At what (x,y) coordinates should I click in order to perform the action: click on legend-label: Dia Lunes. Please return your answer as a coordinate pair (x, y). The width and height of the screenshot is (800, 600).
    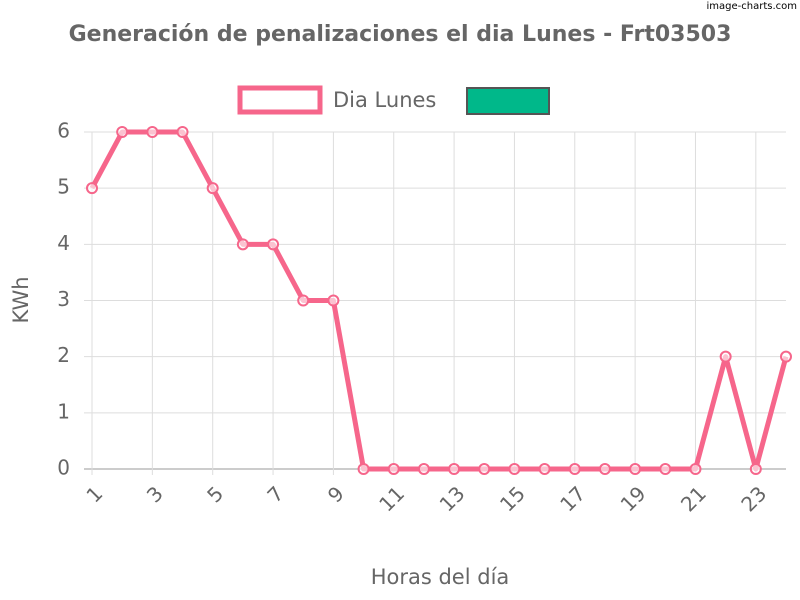
    Looking at the image, I should click on (384, 100).